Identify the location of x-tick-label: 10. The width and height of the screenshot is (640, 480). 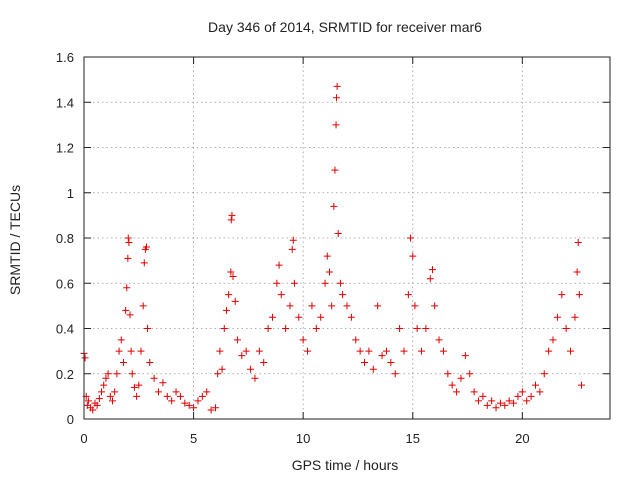
(303, 438).